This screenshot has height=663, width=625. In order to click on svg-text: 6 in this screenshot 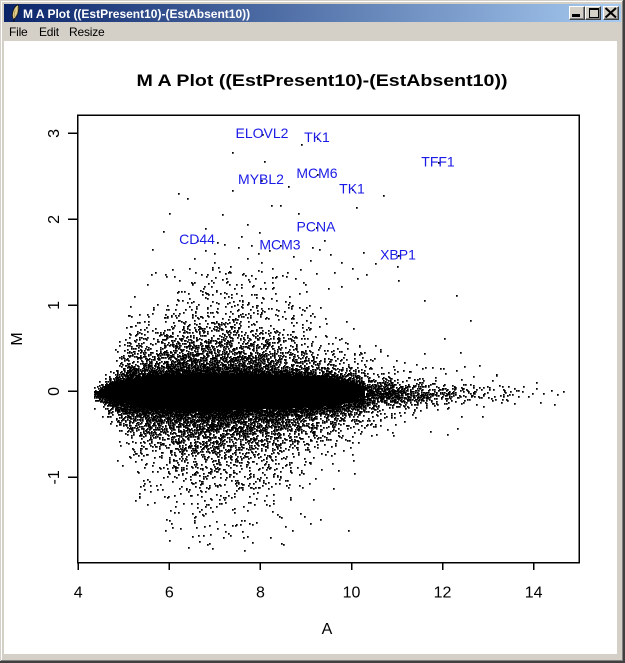, I will do `click(169, 593)`.